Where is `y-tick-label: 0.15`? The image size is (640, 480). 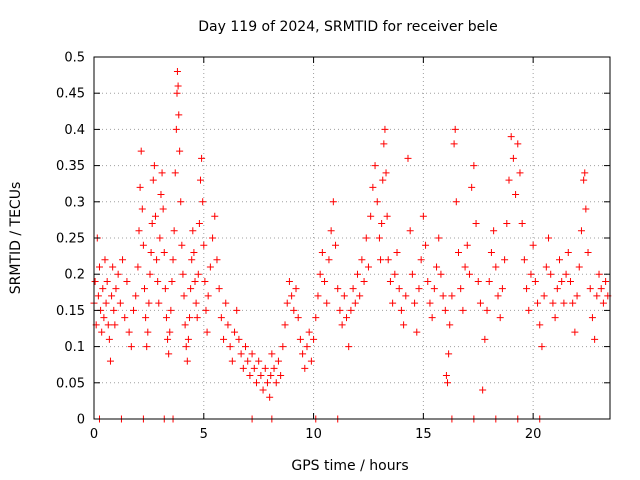 y-tick-label: 0.15 is located at coordinates (70, 311).